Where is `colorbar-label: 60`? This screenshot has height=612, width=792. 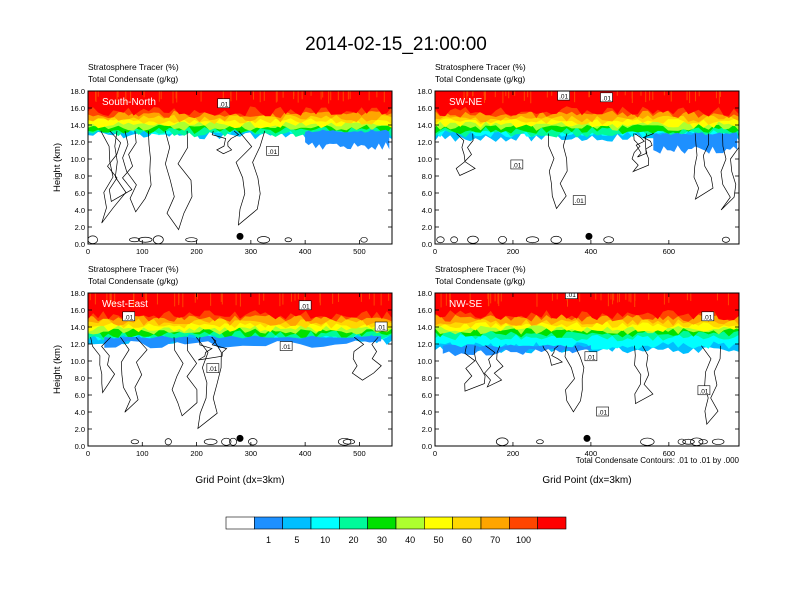
colorbar-label: 60 is located at coordinates (467, 540).